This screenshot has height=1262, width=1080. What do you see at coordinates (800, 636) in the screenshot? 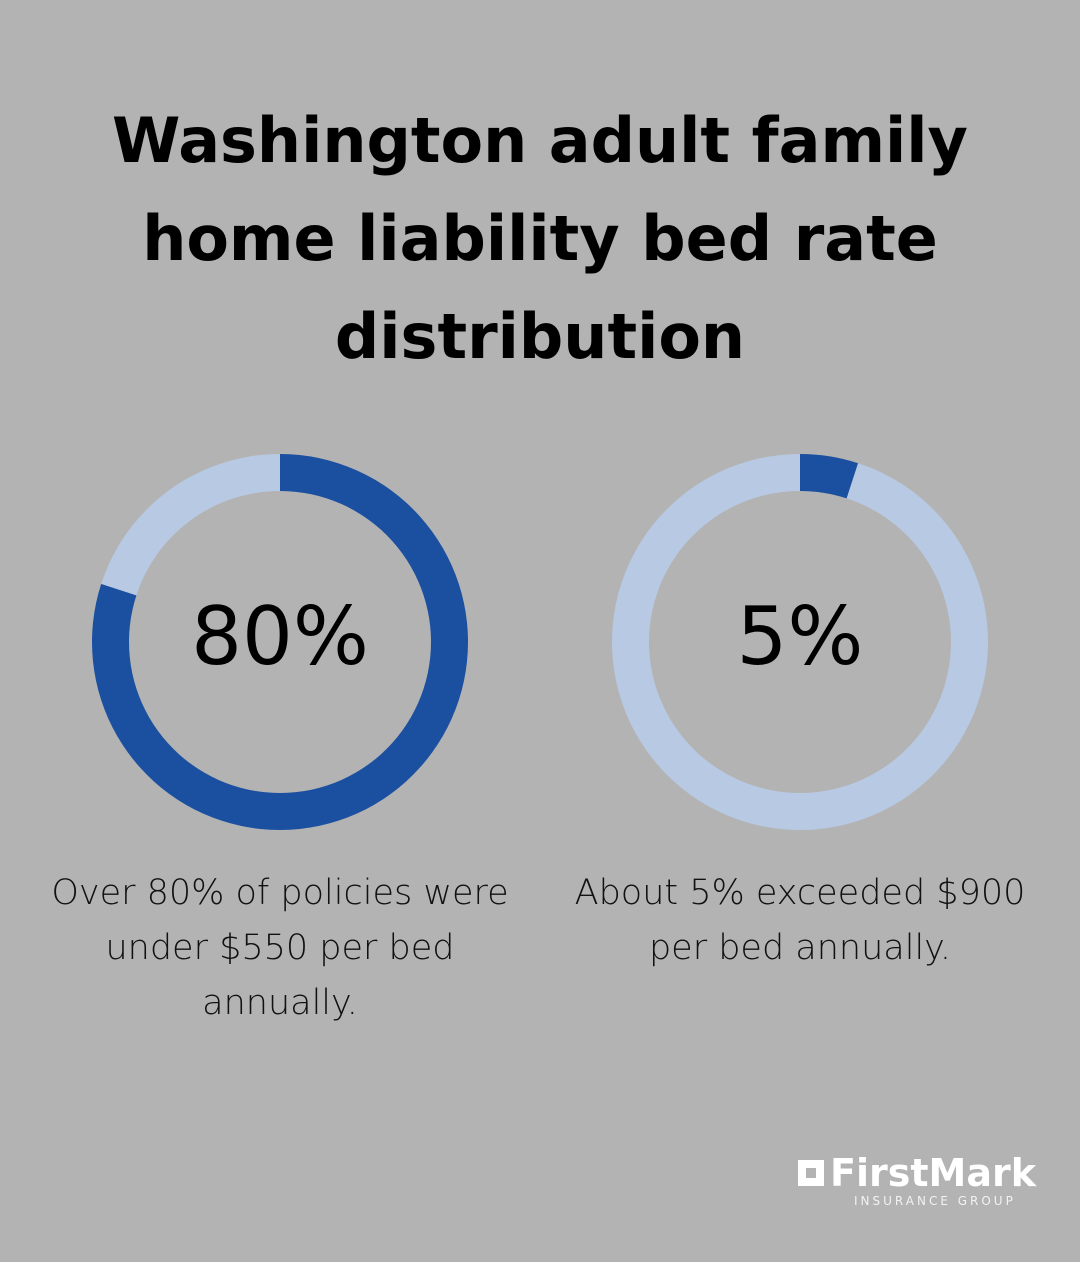
I see `center-label: 5%` at bounding box center [800, 636].